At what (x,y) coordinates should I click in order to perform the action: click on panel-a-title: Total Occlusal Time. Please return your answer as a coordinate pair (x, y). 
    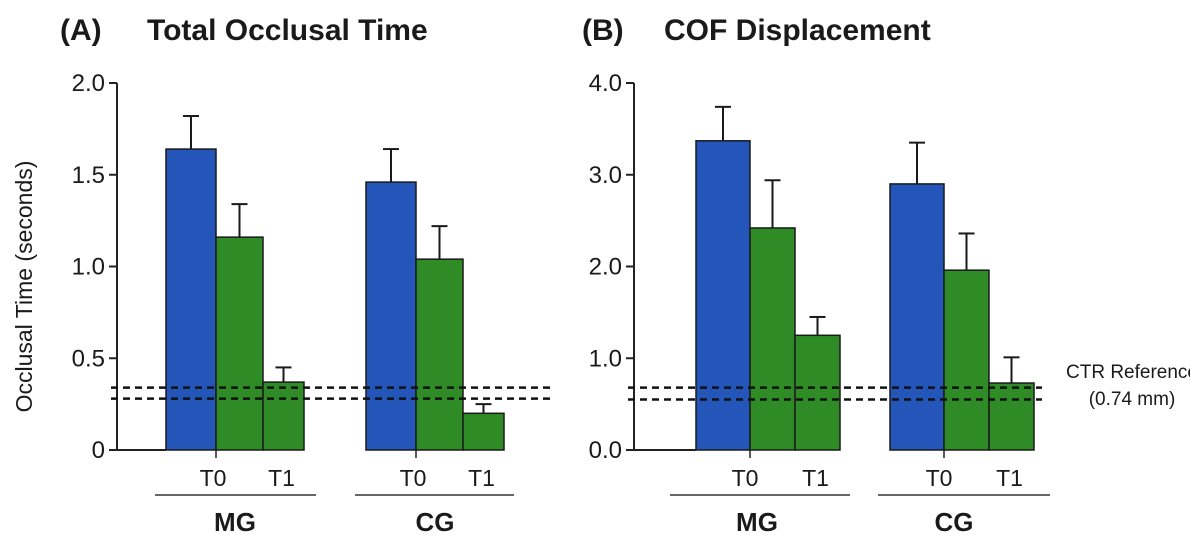
    Looking at the image, I should click on (287, 30).